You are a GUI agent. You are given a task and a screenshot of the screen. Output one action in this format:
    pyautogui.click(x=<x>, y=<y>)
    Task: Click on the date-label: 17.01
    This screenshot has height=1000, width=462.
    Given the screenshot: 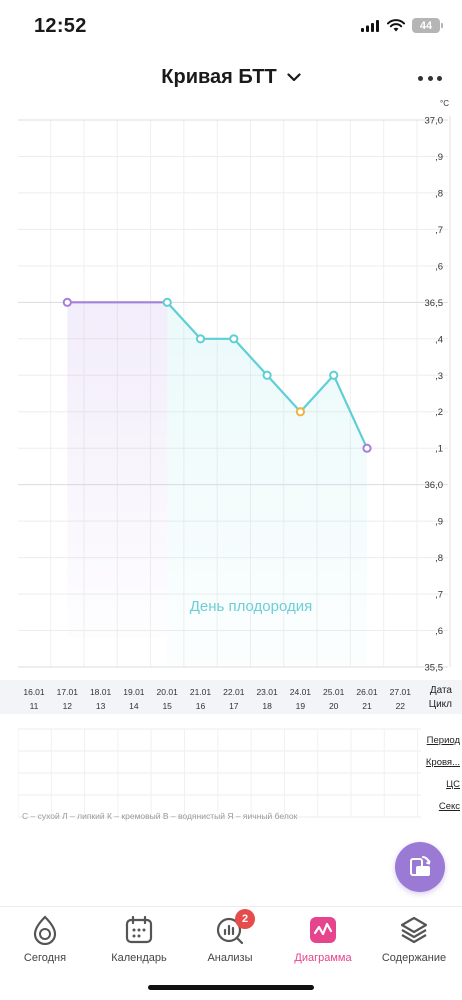 What is the action you would take?
    pyautogui.click(x=67, y=692)
    